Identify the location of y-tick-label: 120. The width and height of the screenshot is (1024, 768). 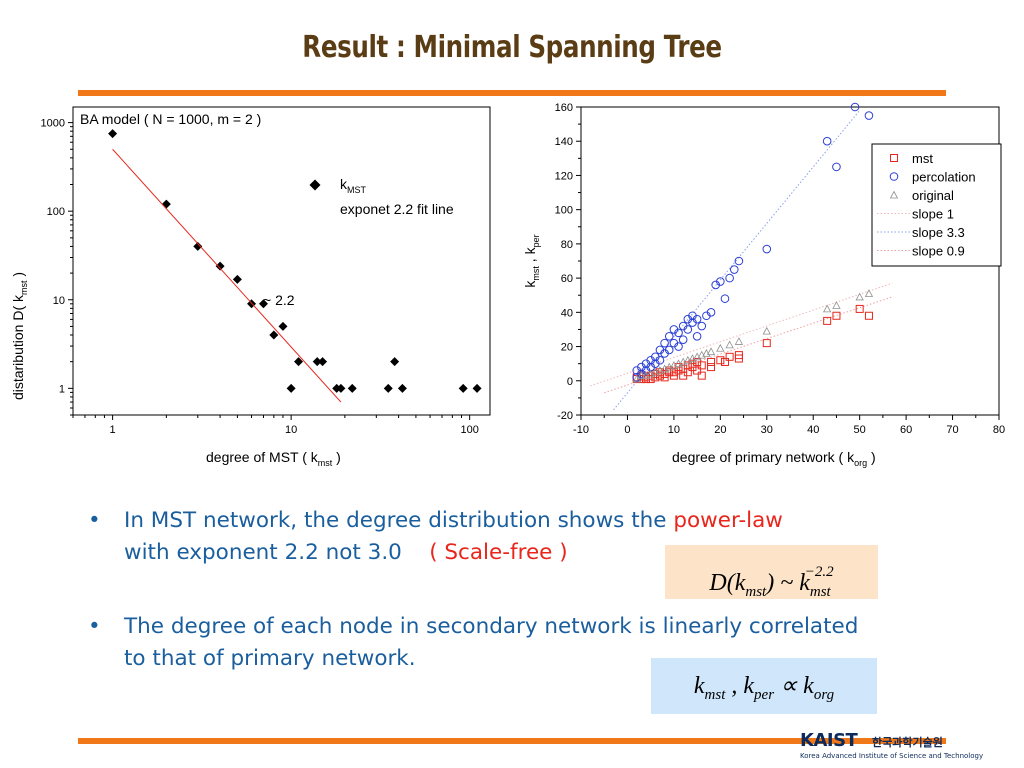
(564, 176).